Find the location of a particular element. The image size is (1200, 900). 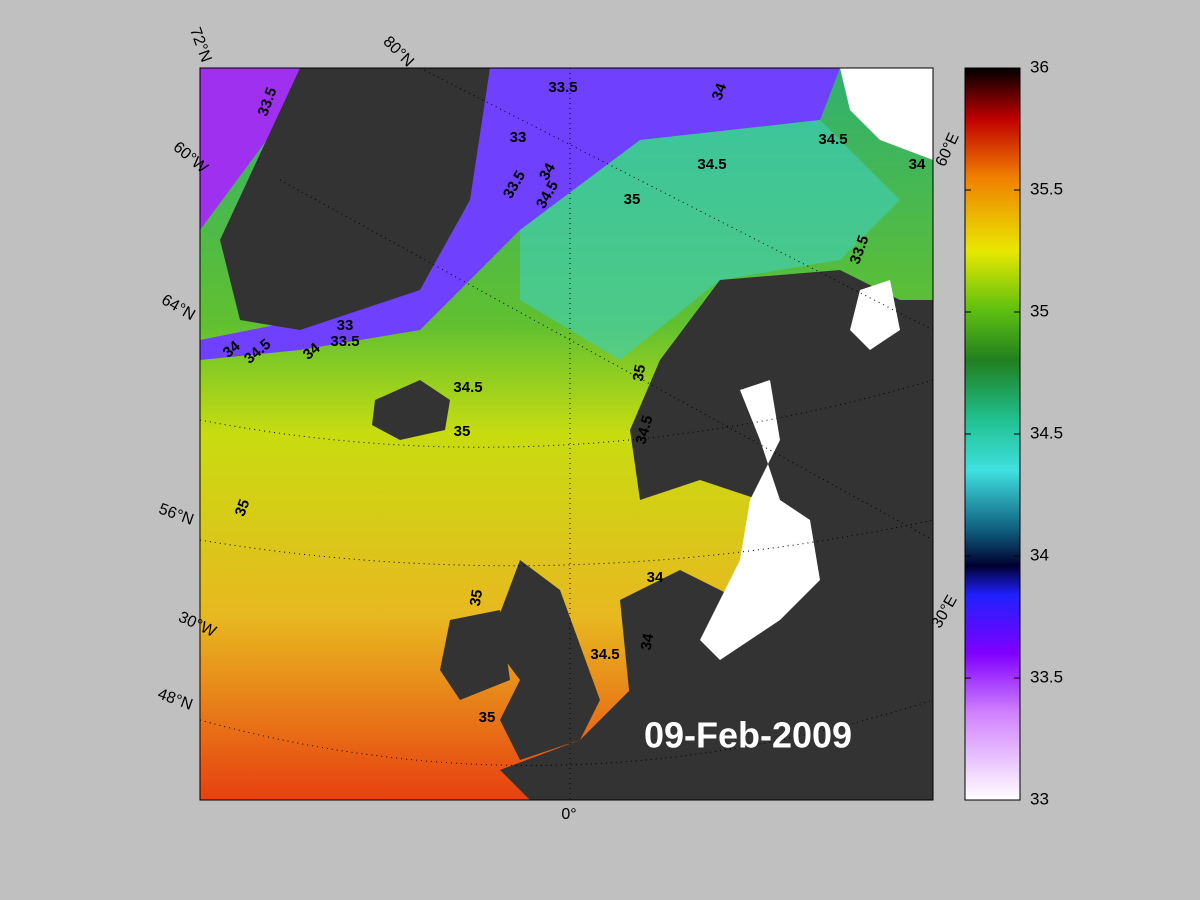

date-label: 09-Feb-2009 is located at coordinates (748, 735).